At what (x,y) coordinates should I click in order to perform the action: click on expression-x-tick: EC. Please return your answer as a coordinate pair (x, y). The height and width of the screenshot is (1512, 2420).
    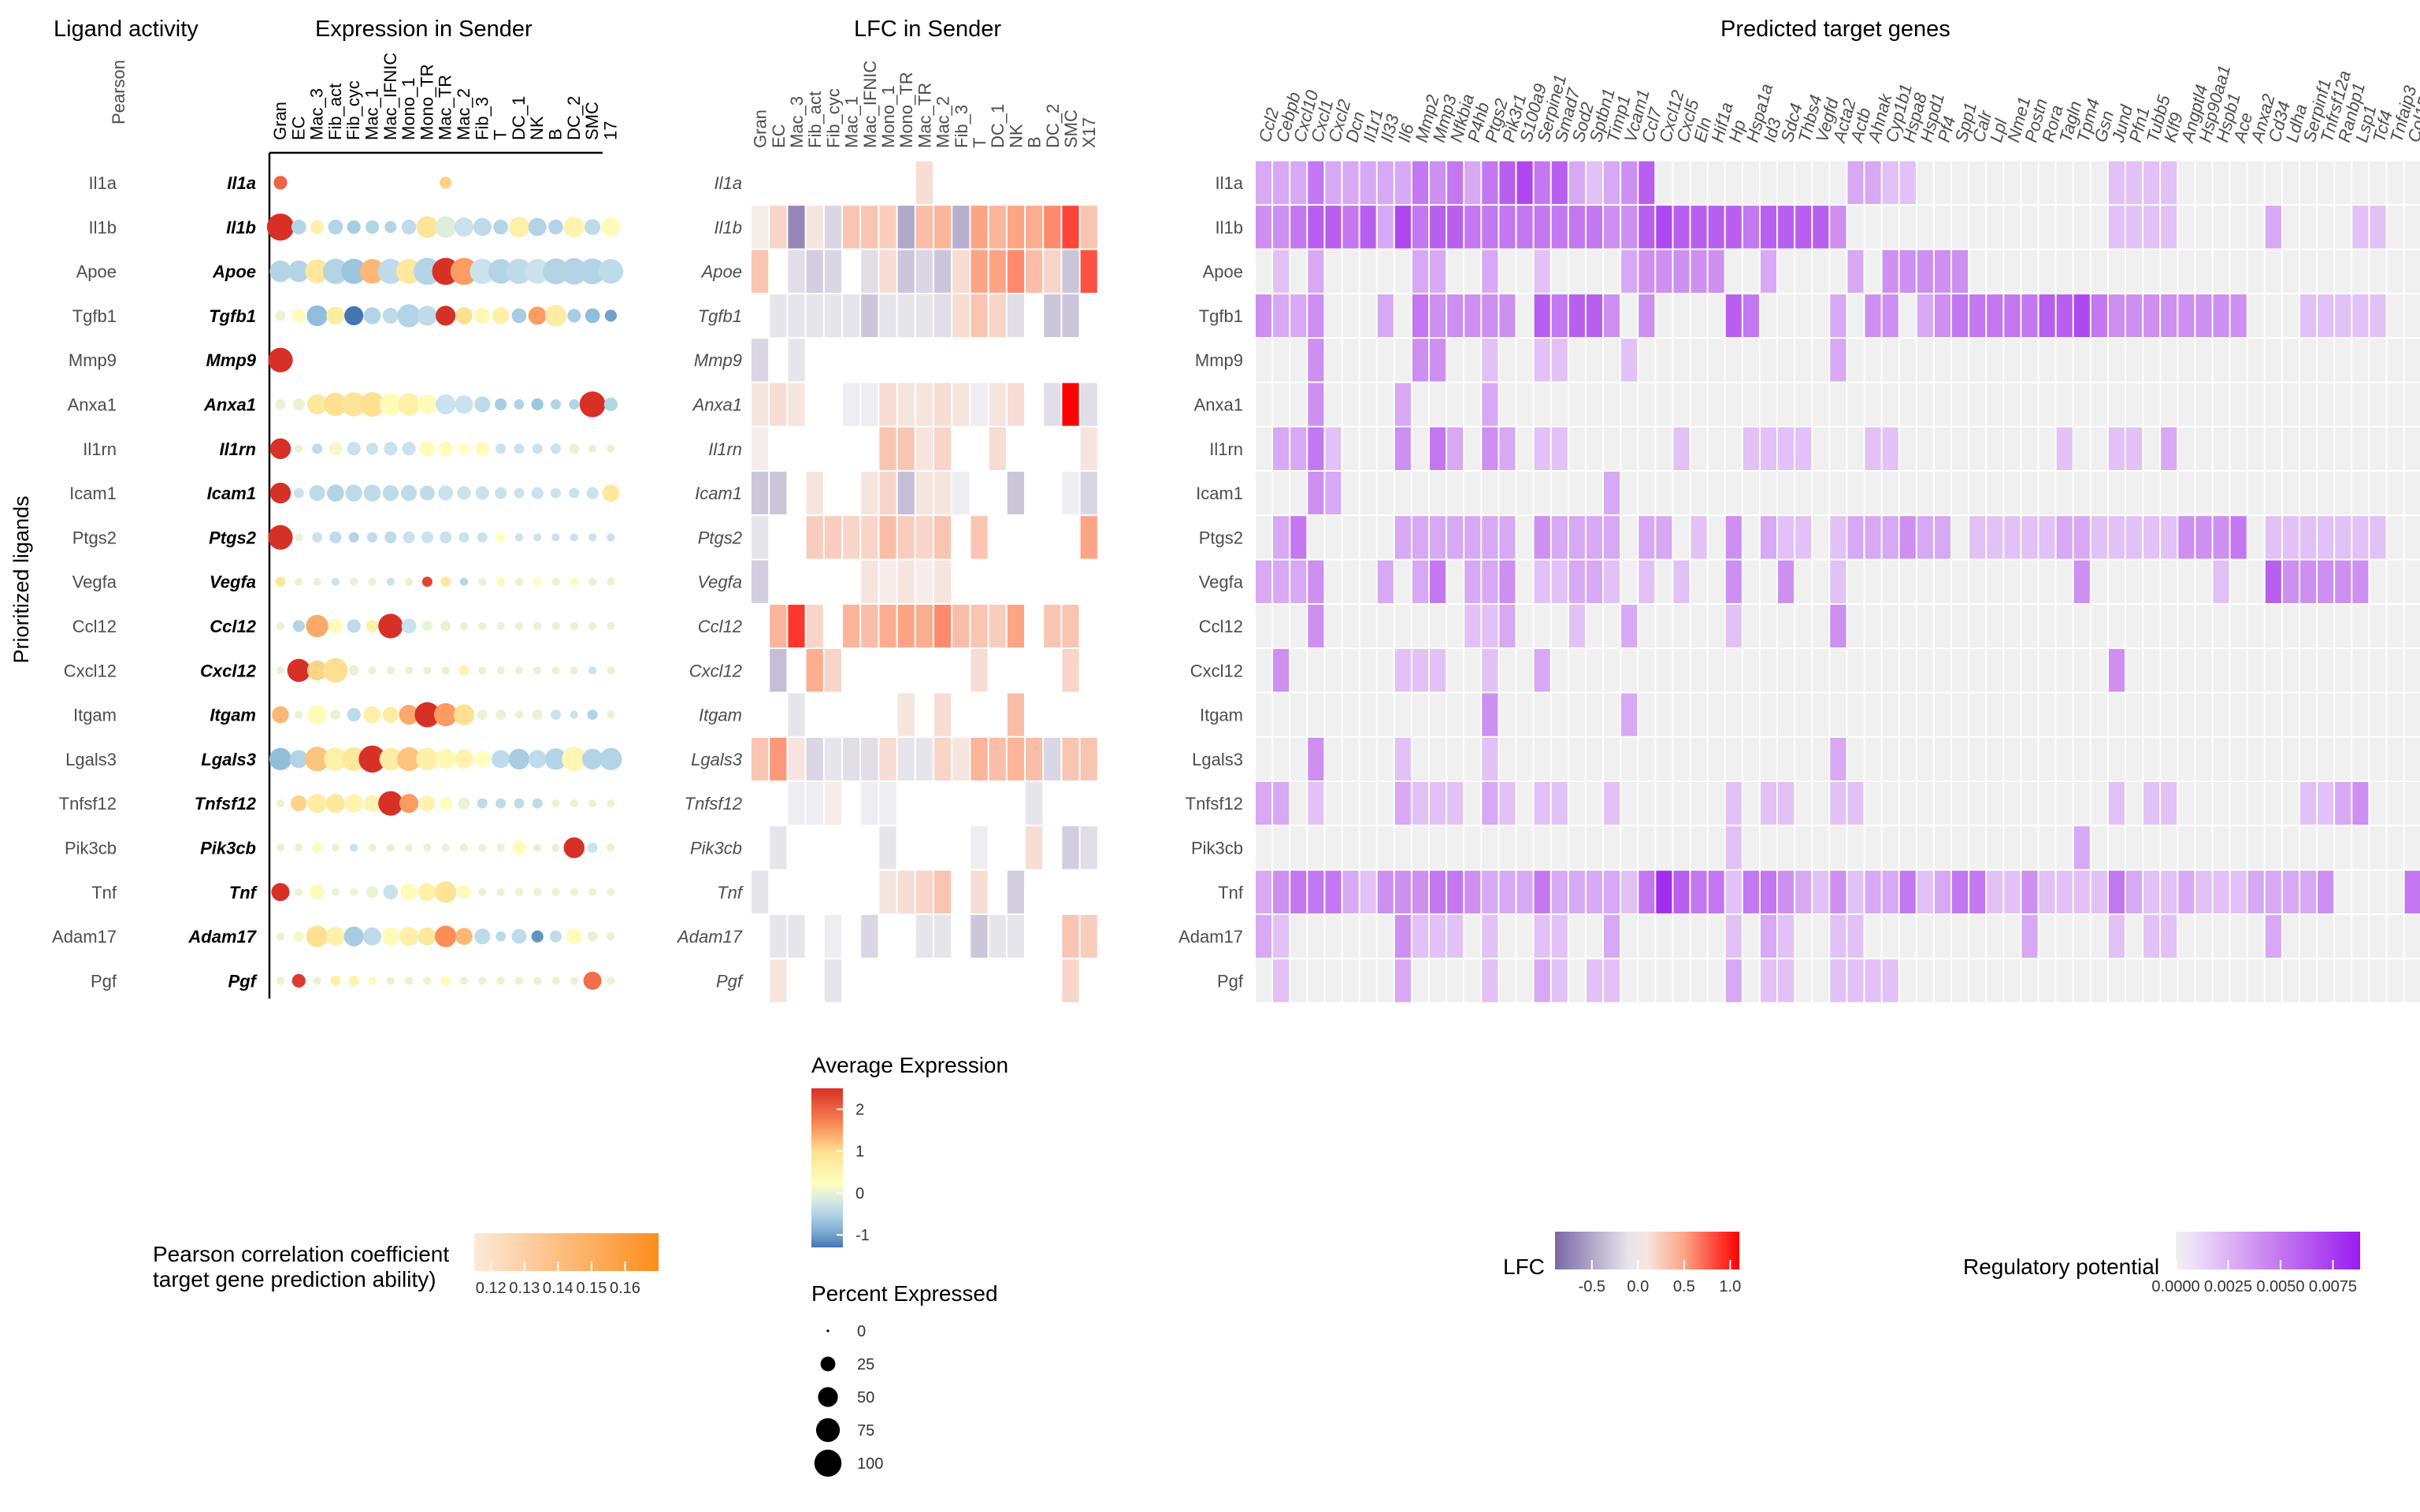
    Looking at the image, I should click on (298, 128).